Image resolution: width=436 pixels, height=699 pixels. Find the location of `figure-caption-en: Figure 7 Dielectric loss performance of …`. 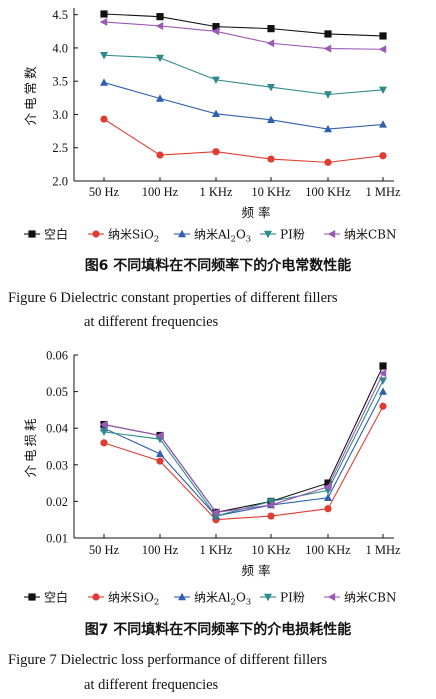

figure-caption-en: Figure 7 Dielectric loss performance of … is located at coordinates (167, 660).